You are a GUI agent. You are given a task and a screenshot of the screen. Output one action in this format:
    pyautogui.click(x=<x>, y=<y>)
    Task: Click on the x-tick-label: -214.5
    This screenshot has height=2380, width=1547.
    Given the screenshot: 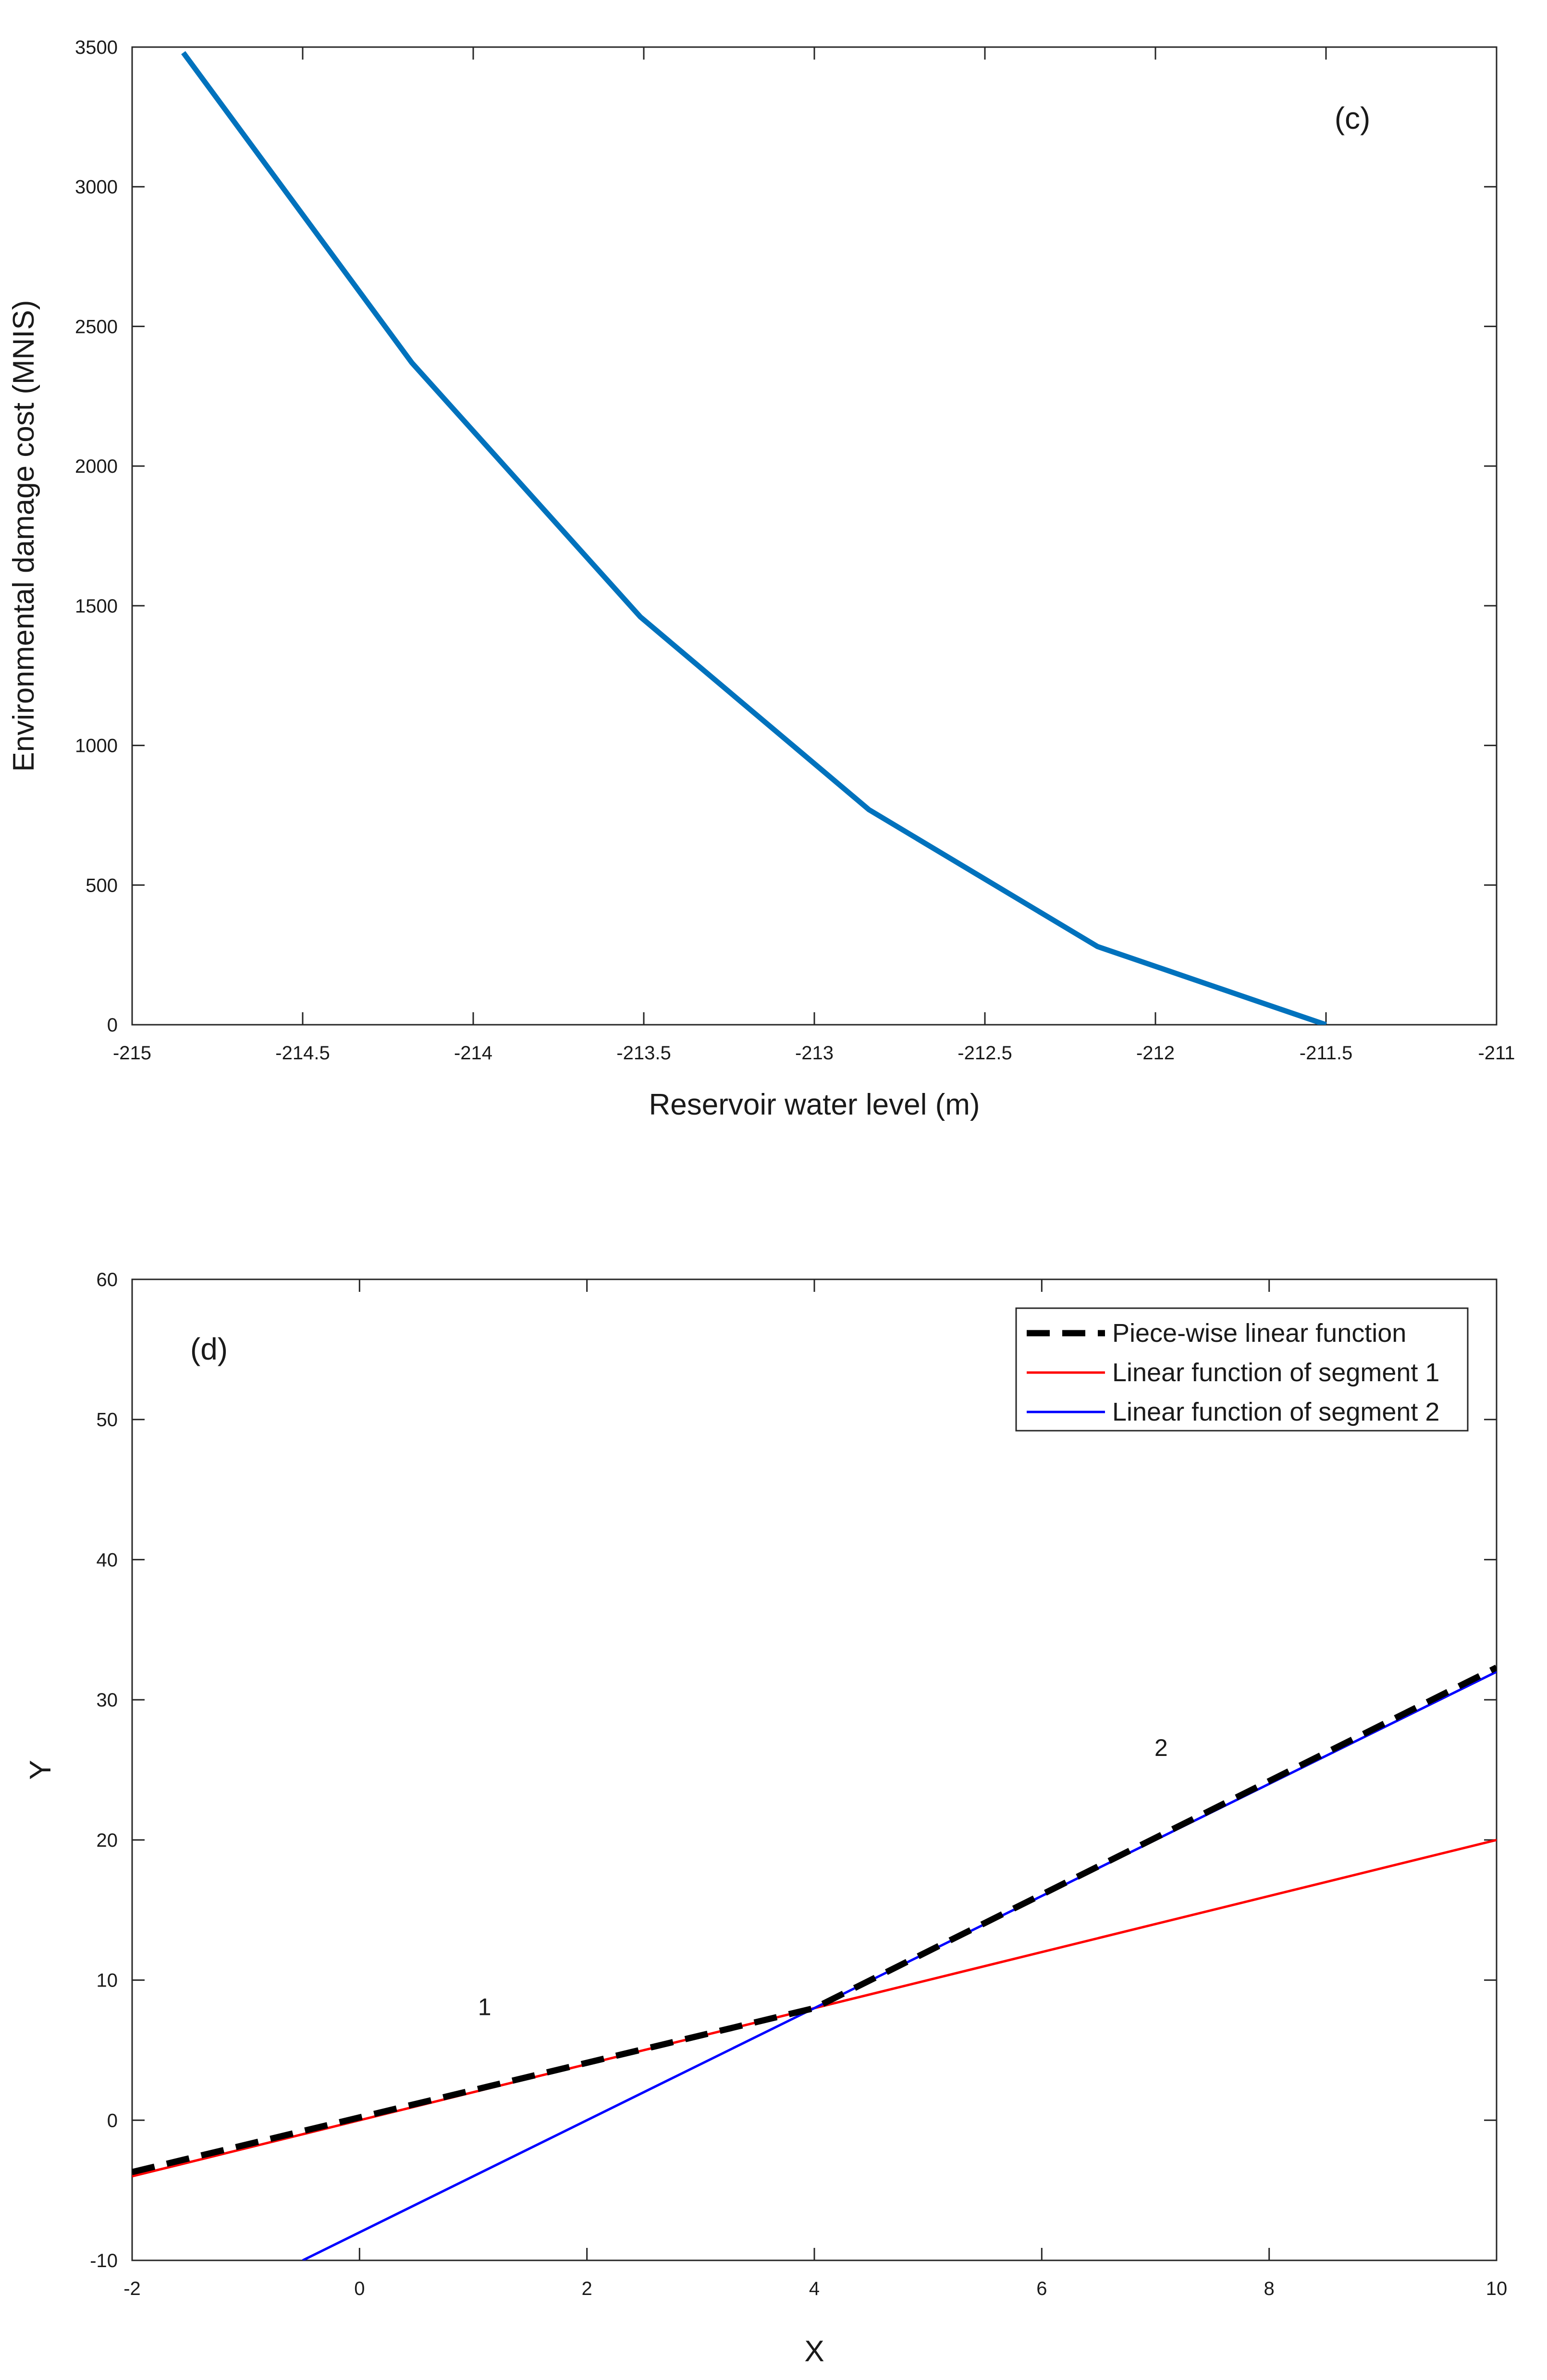 What is the action you would take?
    pyautogui.click(x=303, y=1054)
    